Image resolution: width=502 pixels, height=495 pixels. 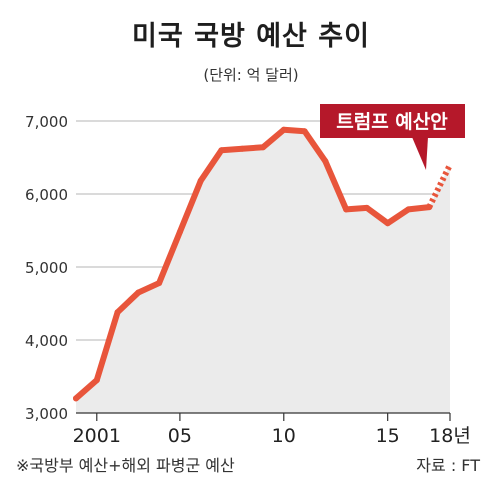 What do you see at coordinates (46, 414) in the screenshot?
I see `y-tick-label: 3,000` at bounding box center [46, 414].